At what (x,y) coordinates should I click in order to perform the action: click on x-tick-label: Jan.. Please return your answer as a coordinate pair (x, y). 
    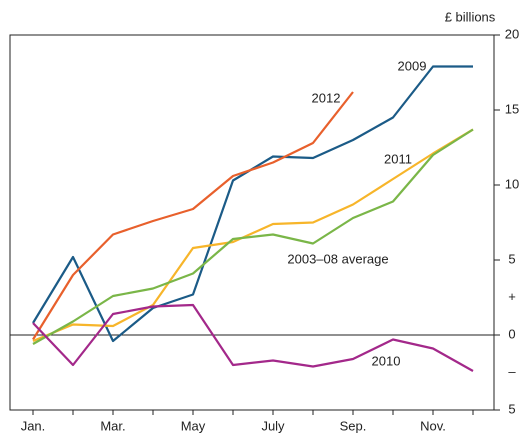
    Looking at the image, I should click on (33, 425).